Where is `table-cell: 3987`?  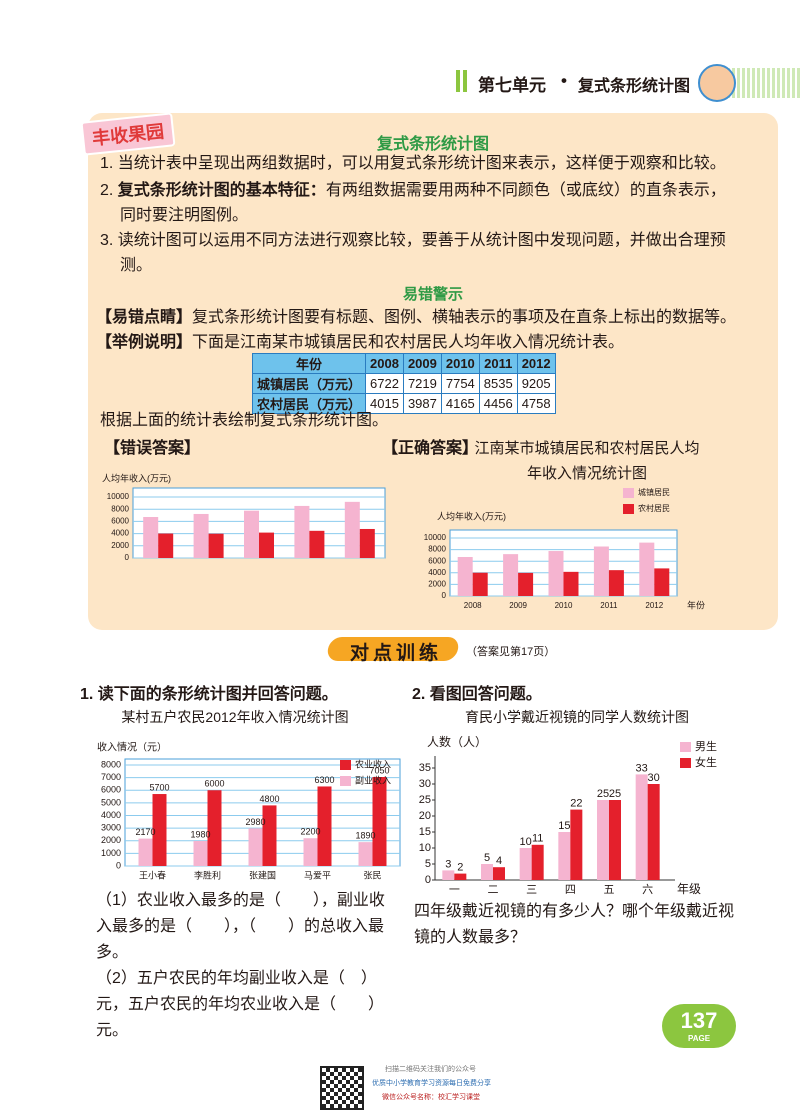 table-cell: 3987 is located at coordinates (422, 403).